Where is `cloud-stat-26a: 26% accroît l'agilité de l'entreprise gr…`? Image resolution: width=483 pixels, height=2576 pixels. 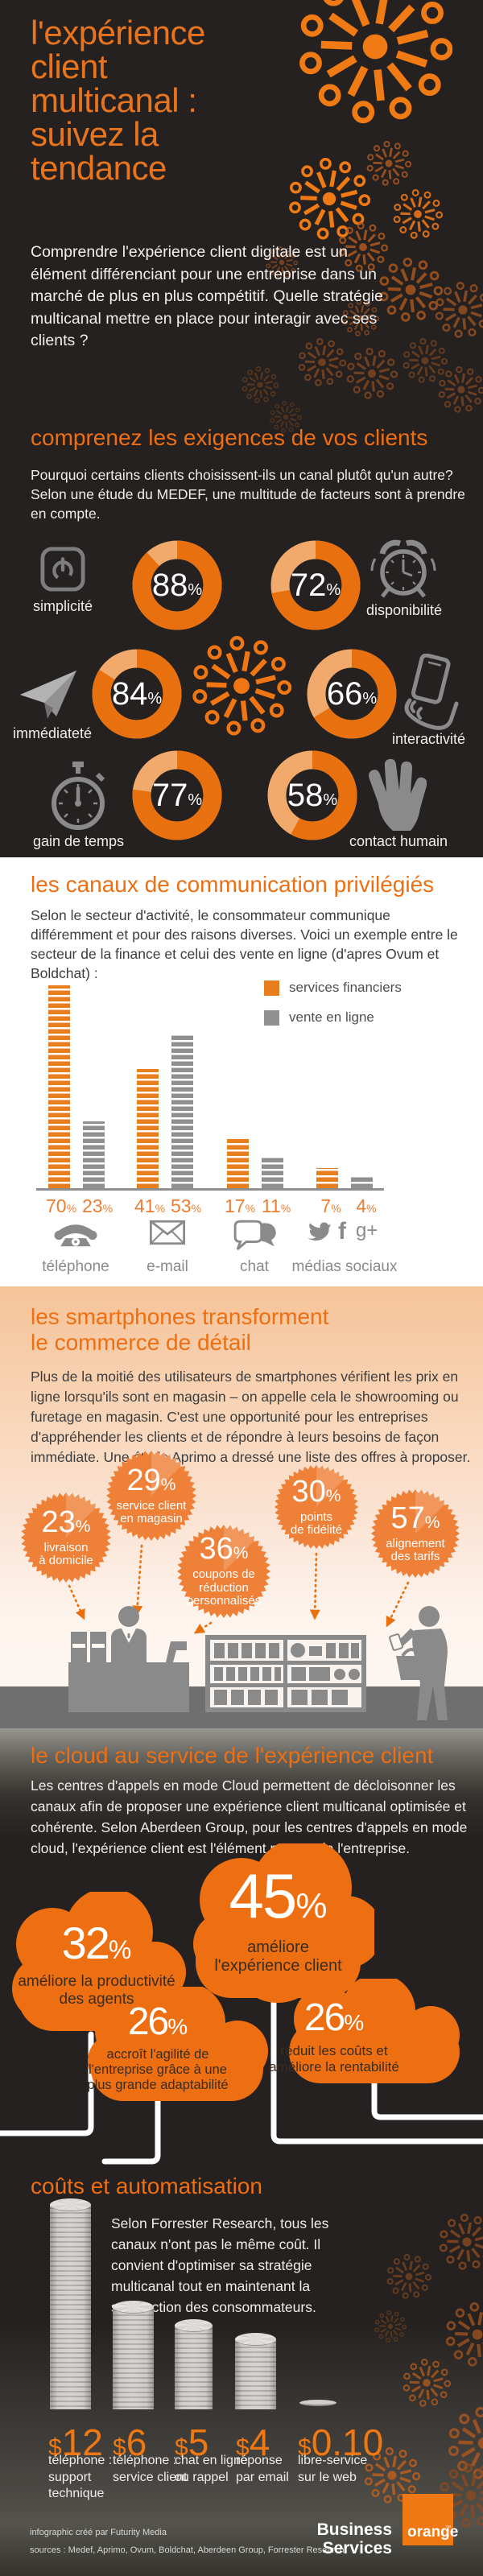 cloud-stat-26a: 26% accroît l'agilité de l'entreprise gr… is located at coordinates (158, 2046).